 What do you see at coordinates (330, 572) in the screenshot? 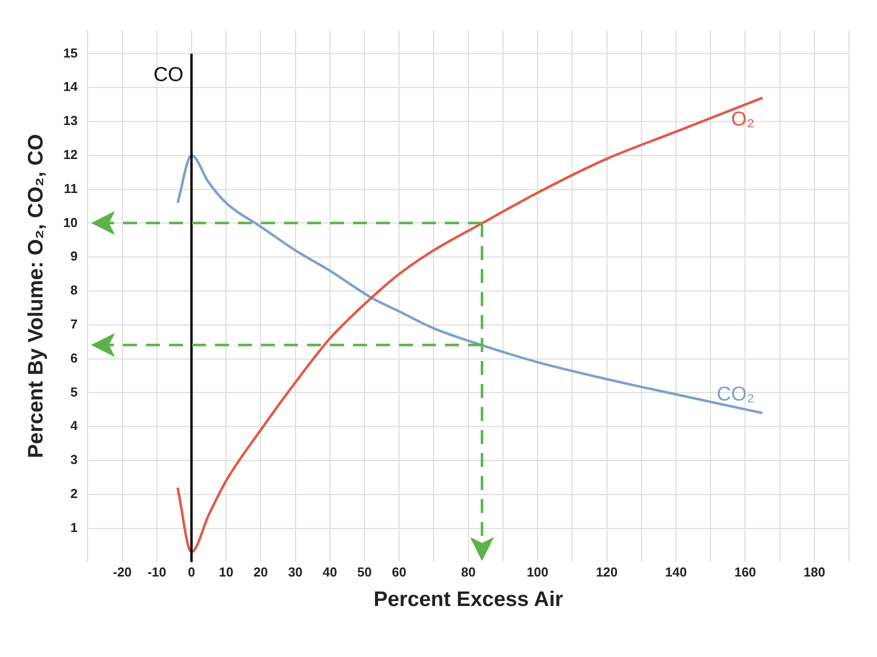
I see `x-tick-label: 40` at bounding box center [330, 572].